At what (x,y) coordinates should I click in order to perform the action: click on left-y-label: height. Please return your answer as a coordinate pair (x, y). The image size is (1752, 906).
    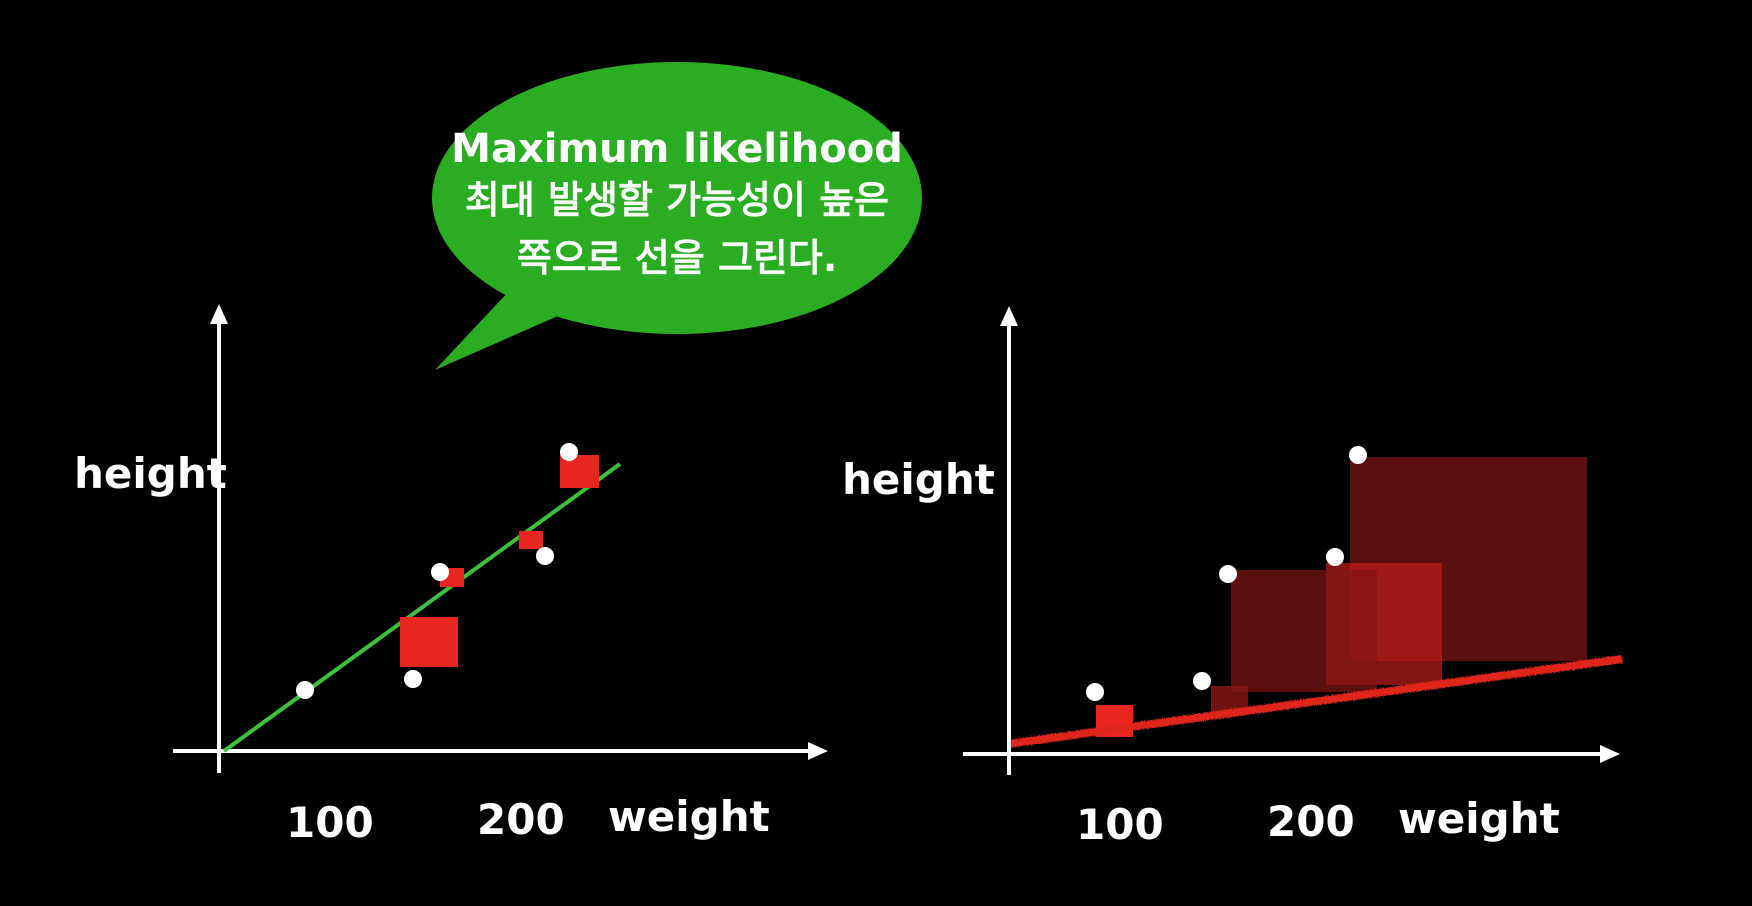
    Looking at the image, I should click on (150, 473).